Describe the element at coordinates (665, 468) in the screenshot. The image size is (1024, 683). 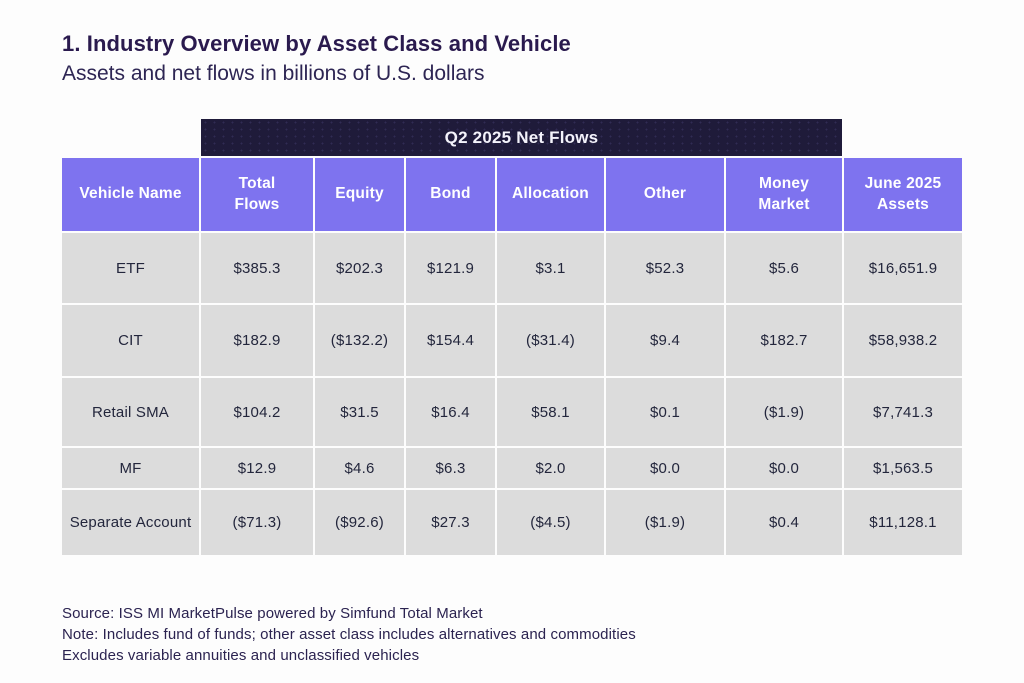
I see `row-mf-other: $0.0` at that location.